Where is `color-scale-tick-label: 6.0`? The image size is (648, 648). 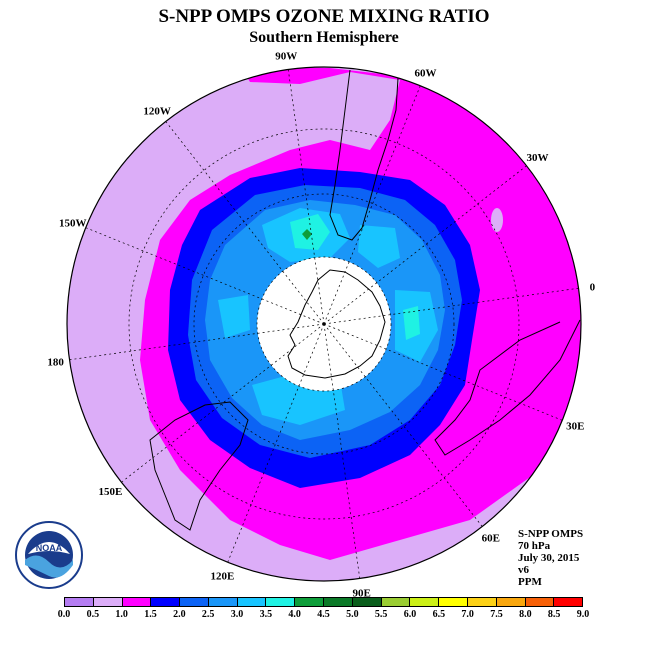 color-scale-tick-label: 6.0 is located at coordinates (410, 614).